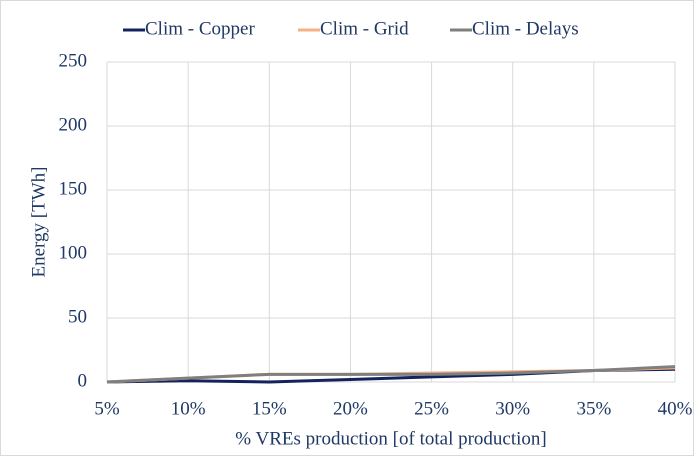 This screenshot has width=694, height=456. I want to click on x-tick-label: 35%, so click(593, 408).